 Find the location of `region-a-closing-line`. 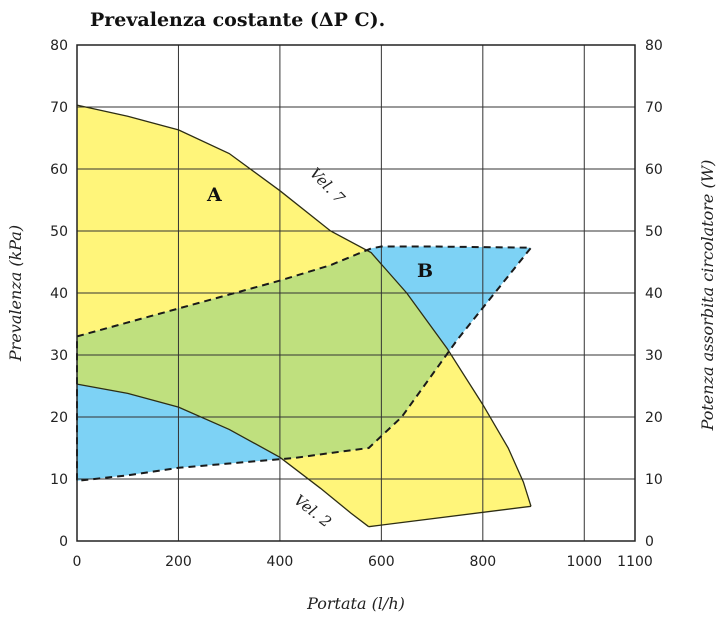

region-a-closing-line is located at coordinates (450, 516).